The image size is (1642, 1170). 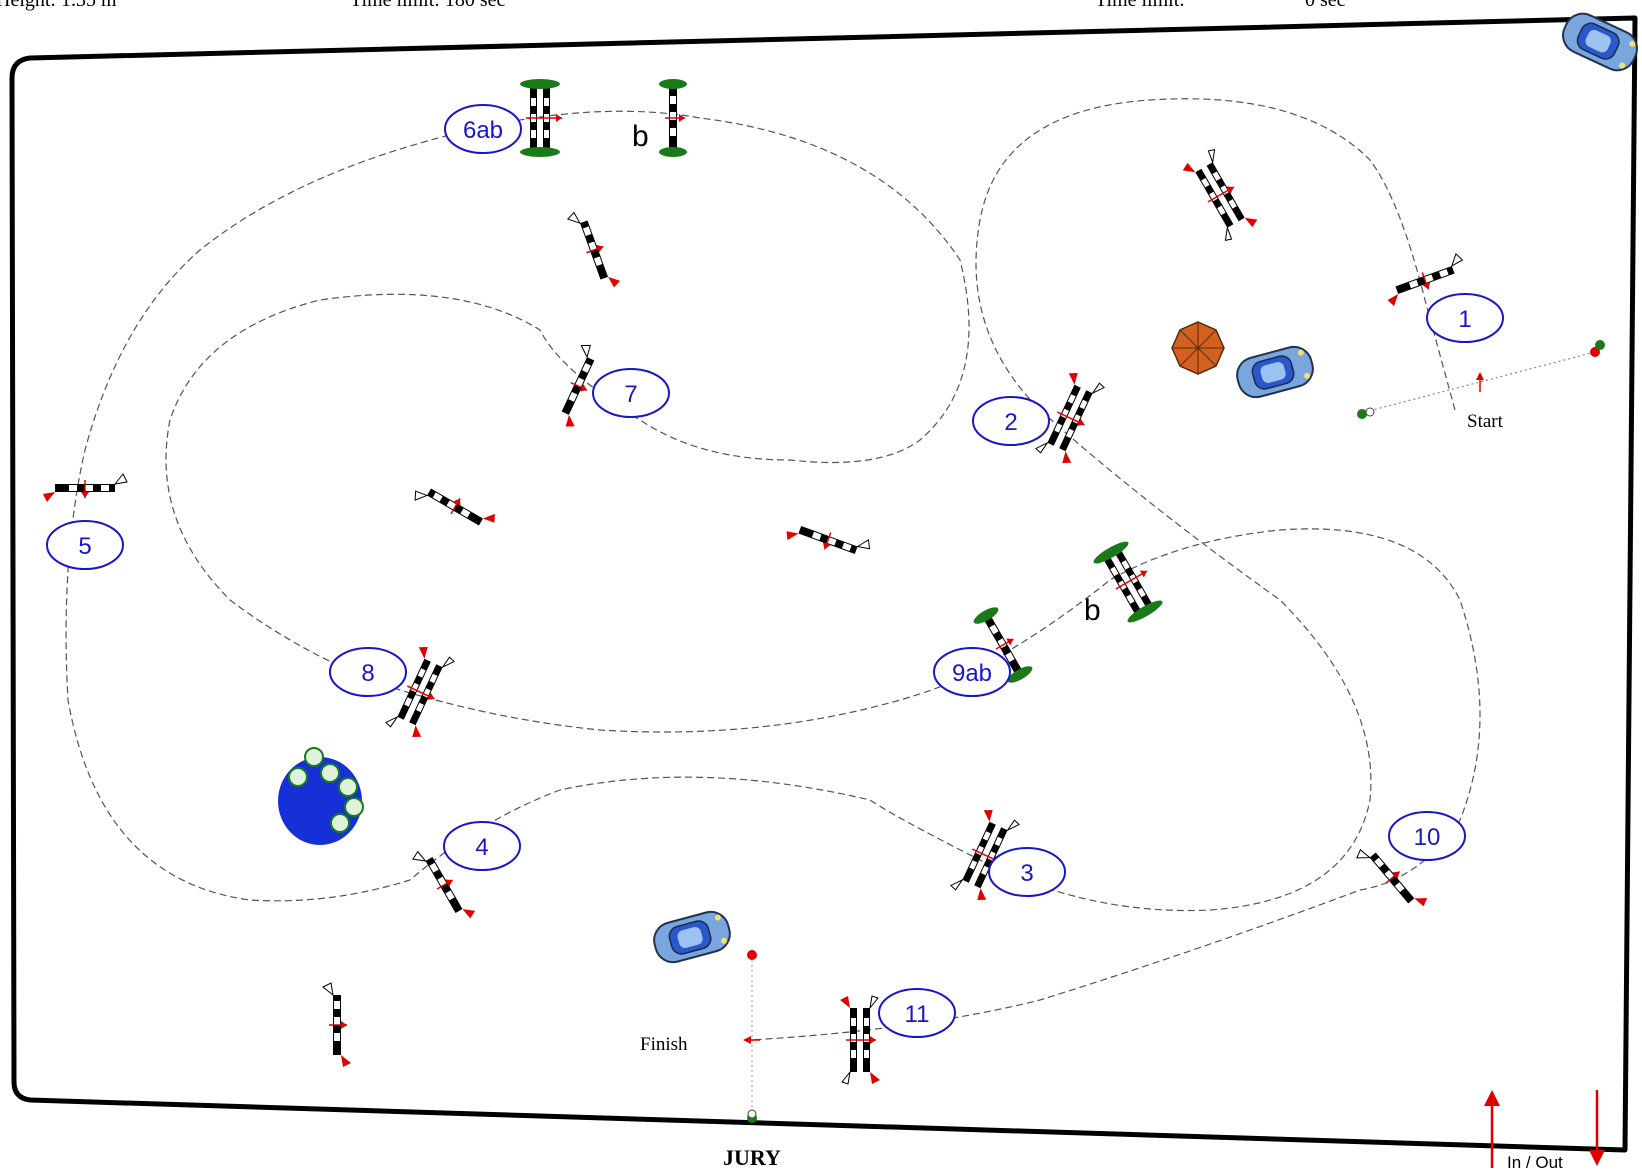 I want to click on svg-text: 10, so click(x=1427, y=837).